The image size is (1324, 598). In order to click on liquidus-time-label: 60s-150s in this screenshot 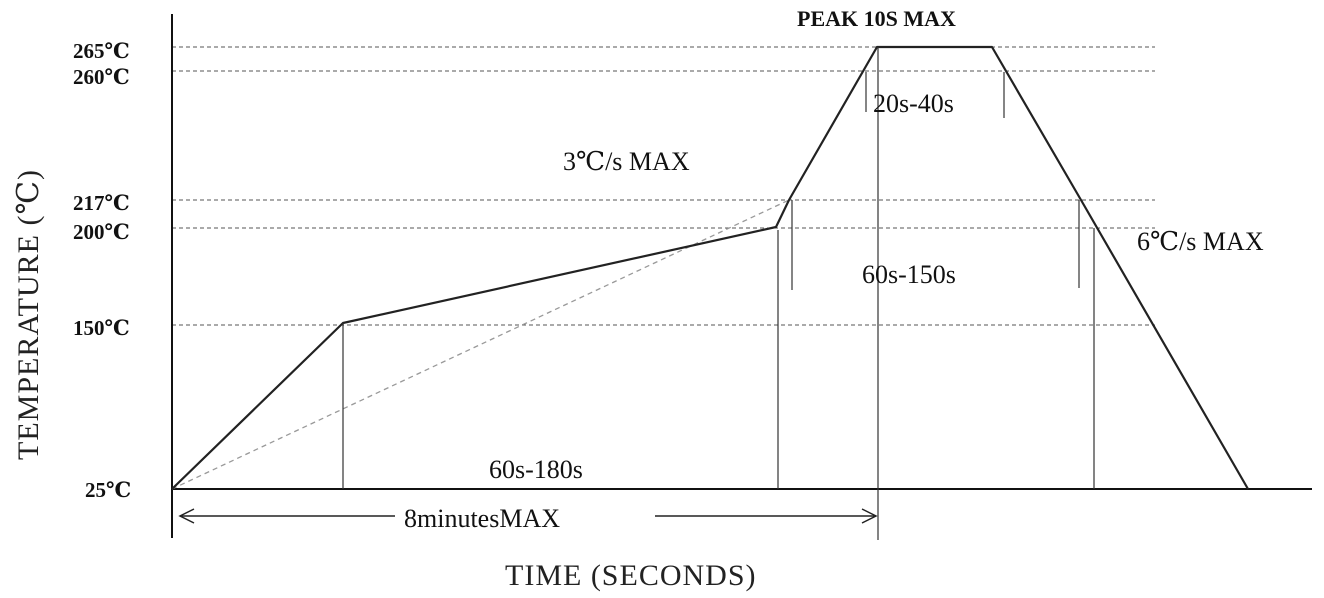, I will do `click(909, 274)`.